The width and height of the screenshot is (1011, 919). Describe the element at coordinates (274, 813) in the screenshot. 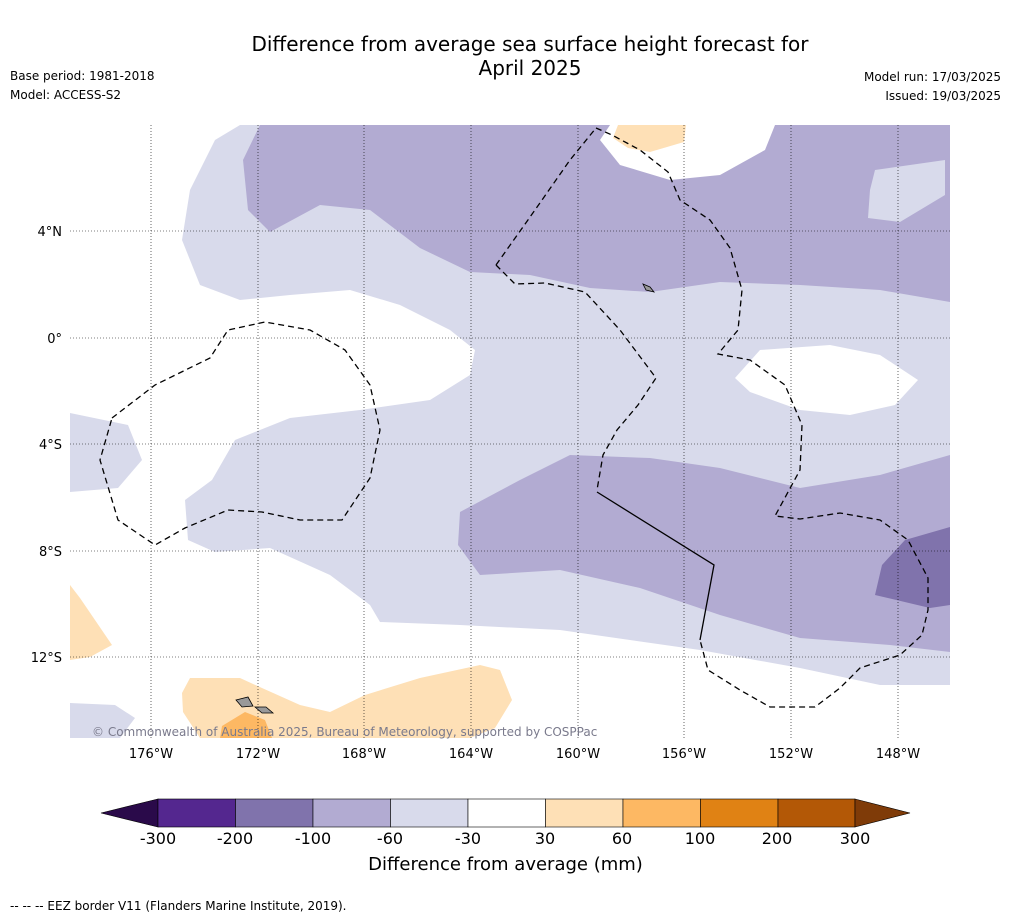

I see `colorbar-bin-neg100` at that location.